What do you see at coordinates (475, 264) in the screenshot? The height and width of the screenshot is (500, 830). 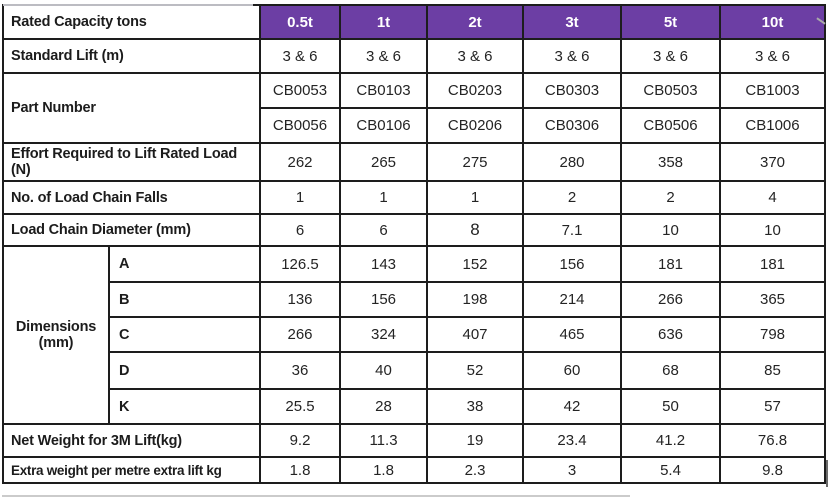 I see `value-cell: 152` at bounding box center [475, 264].